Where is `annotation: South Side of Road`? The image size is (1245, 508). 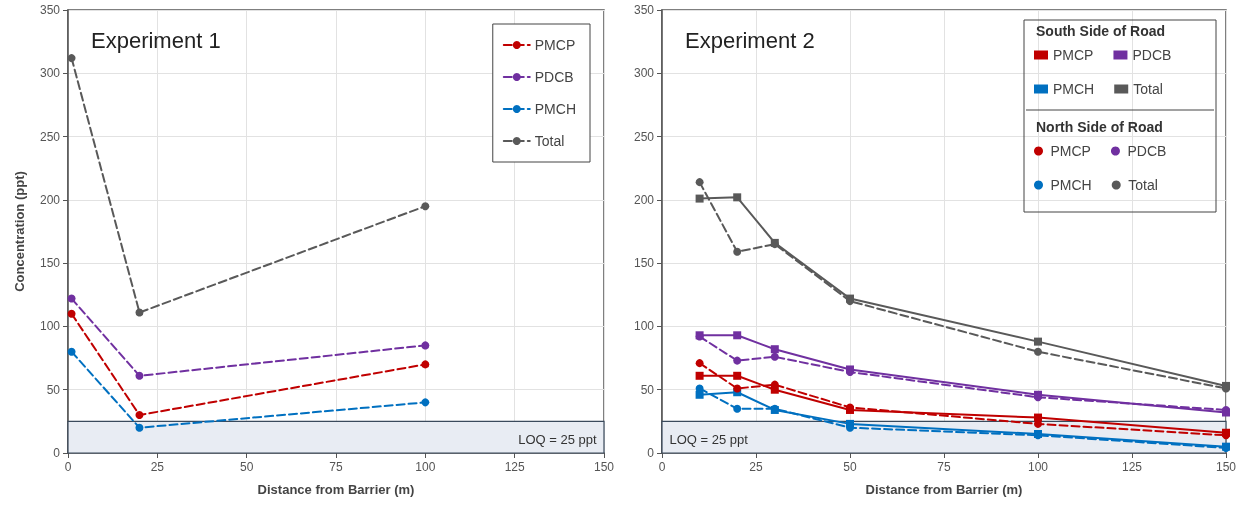 annotation: South Side of Road is located at coordinates (1101, 31).